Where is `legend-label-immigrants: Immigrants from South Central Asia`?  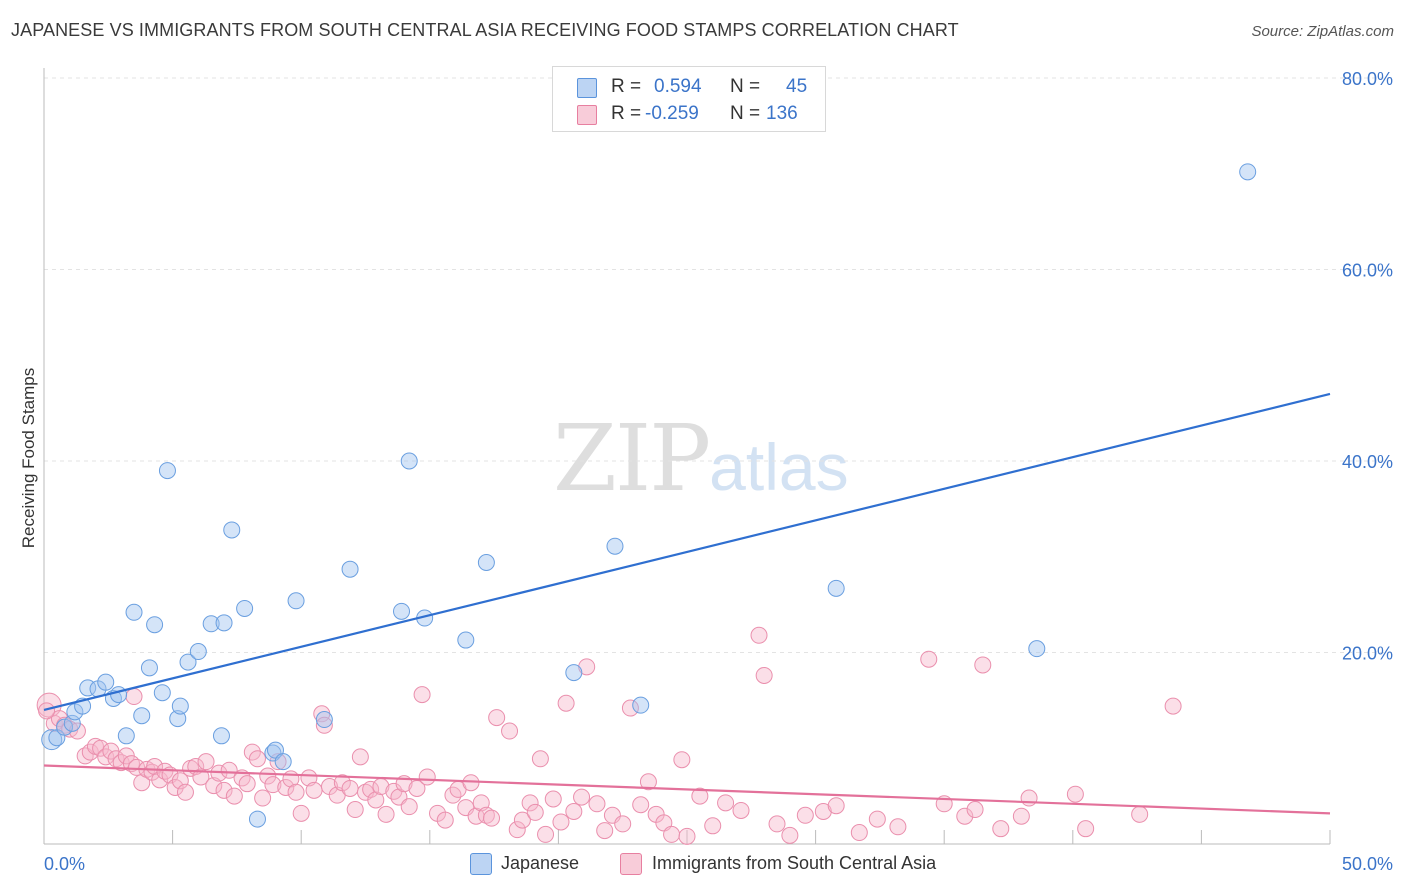 legend-label-immigrants: Immigrants from South Central Asia is located at coordinates (794, 863).